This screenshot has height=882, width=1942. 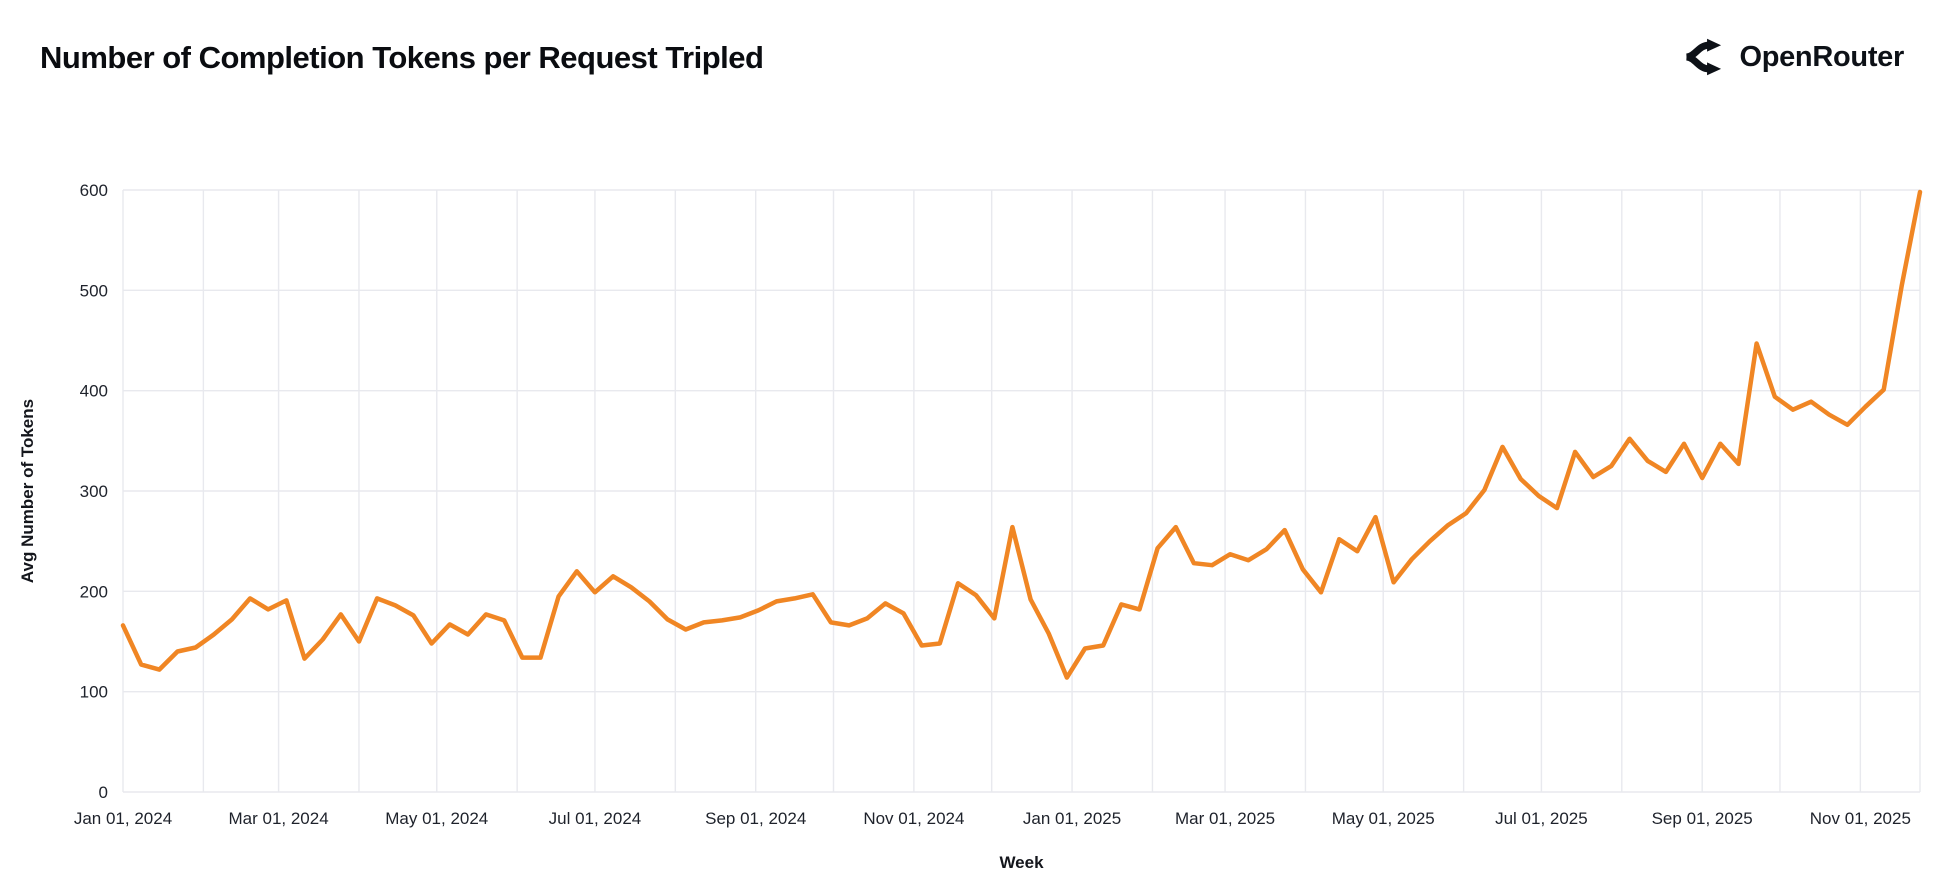 What do you see at coordinates (1072, 818) in the screenshot?
I see `svg-text: Jan 01, 2025` at bounding box center [1072, 818].